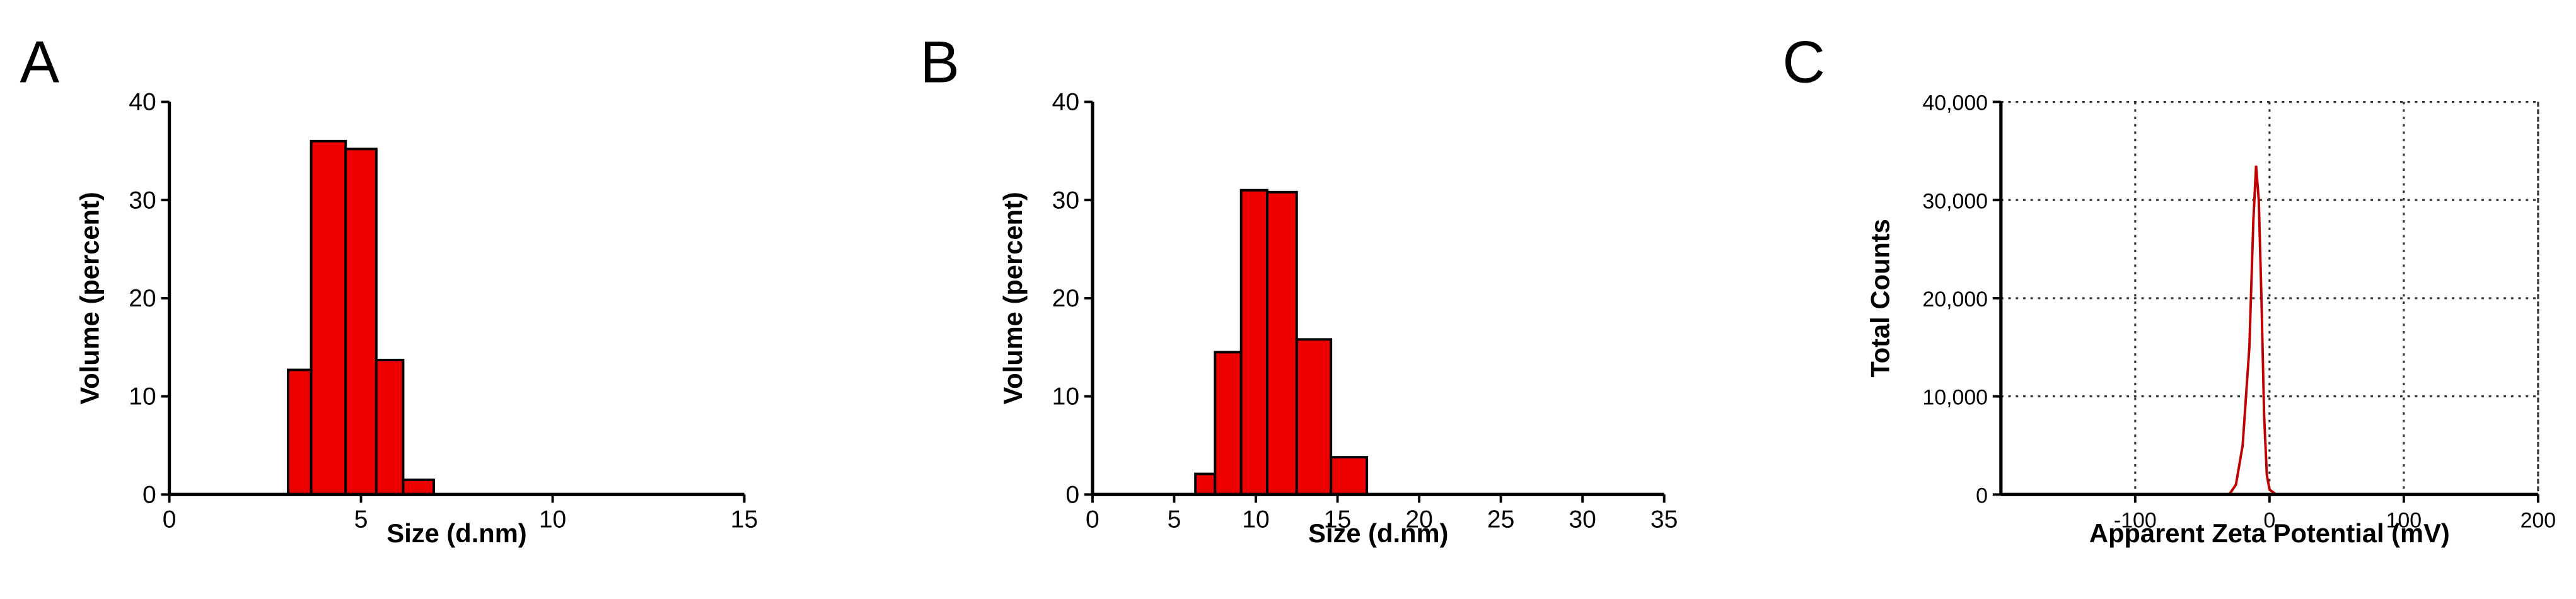 This screenshot has height=599, width=2576. Describe the element at coordinates (1880, 298) in the screenshot. I see `y-axis-title: Total Counts` at that location.